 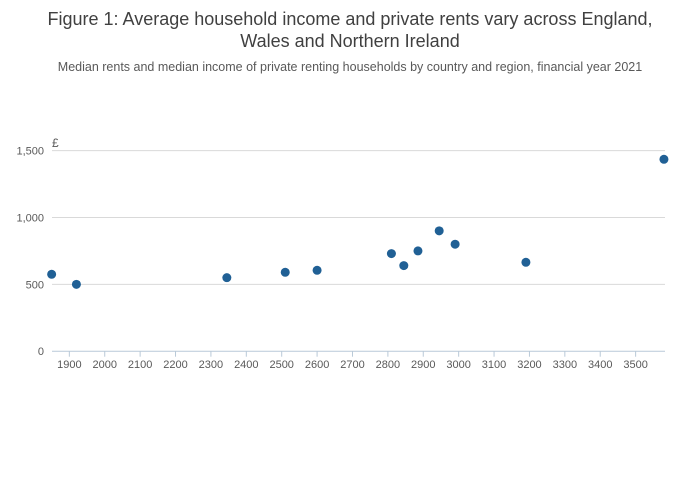 What do you see at coordinates (104, 365) in the screenshot?
I see `x-axis-tick-label: 2000` at bounding box center [104, 365].